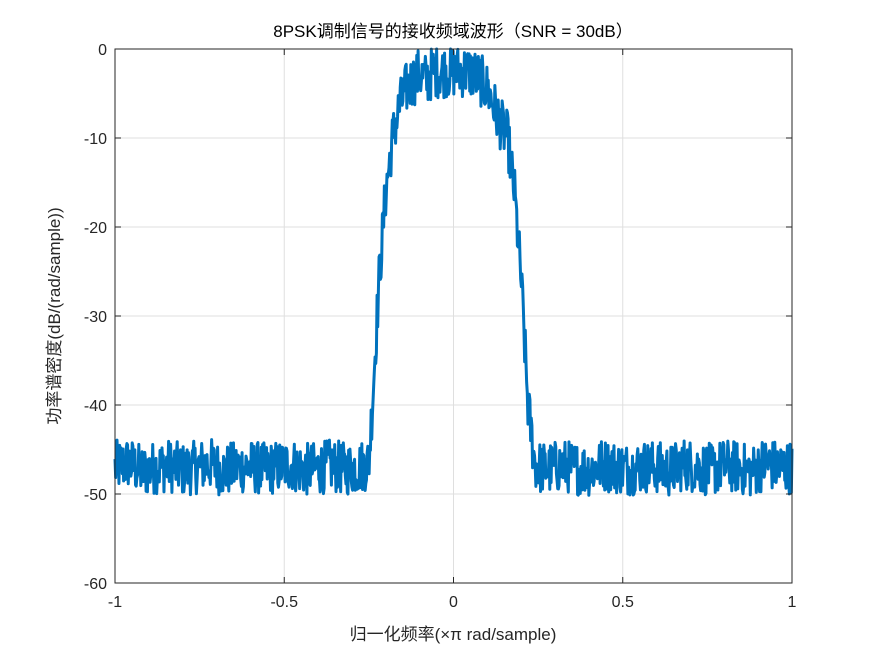 The height and width of the screenshot is (656, 875). I want to click on y-axis-label: 功率谱密度(dB/(rad/sample)), so click(54, 315).